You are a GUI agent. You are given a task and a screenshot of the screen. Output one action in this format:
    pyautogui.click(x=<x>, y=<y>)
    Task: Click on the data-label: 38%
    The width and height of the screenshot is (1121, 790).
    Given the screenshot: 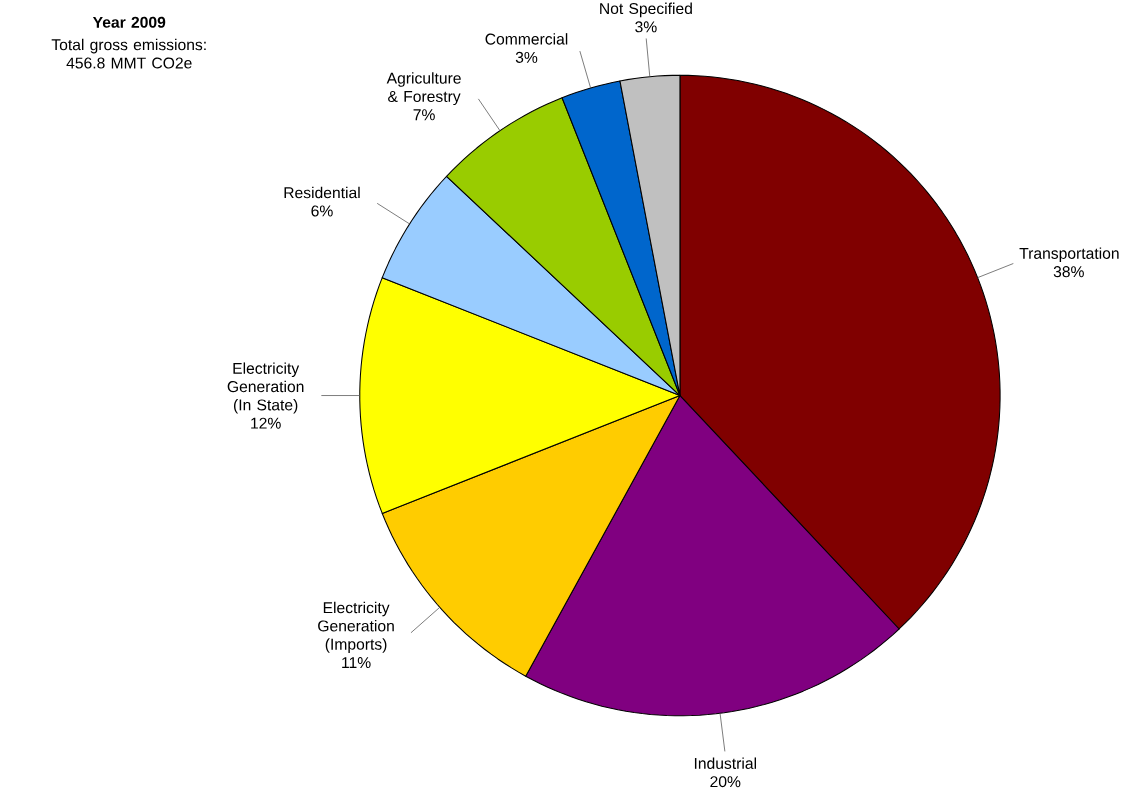 What is the action you would take?
    pyautogui.click(x=1068, y=272)
    